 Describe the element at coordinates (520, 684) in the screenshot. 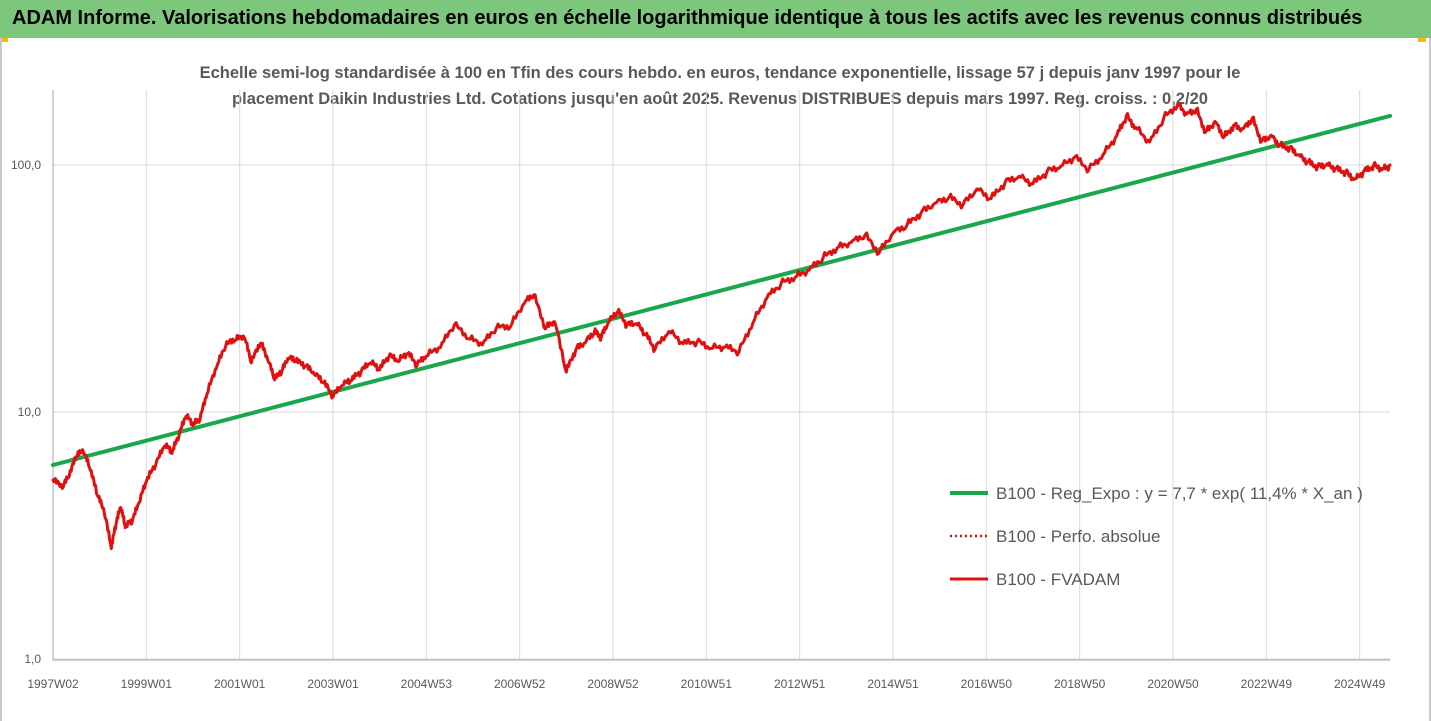

I see `x-tick-label: 2006W52` at that location.